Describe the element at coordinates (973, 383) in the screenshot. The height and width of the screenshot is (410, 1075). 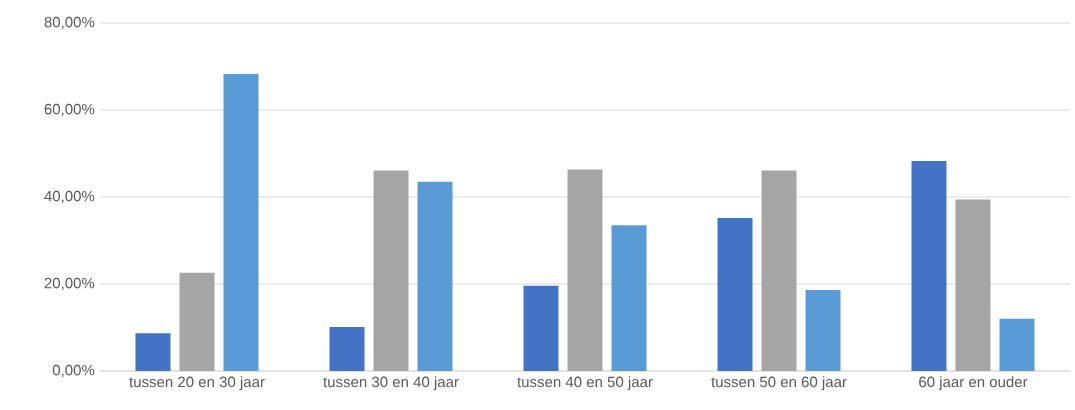
I see `x-tick-label: 60 jaar en ouder` at that location.